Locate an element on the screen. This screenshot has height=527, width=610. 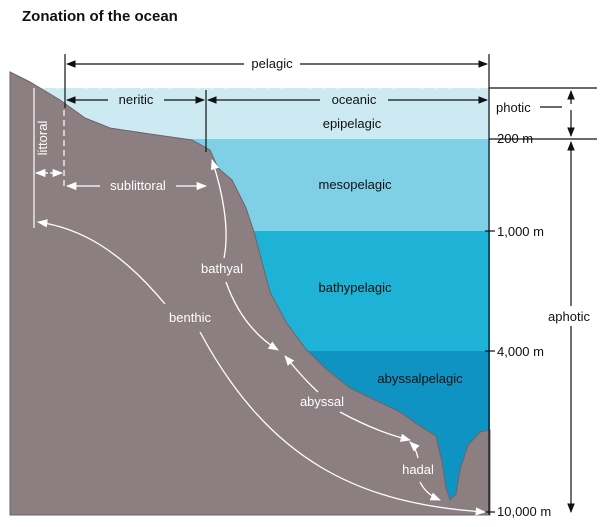
sublittoral-label: sublittoral is located at coordinates (138, 185).